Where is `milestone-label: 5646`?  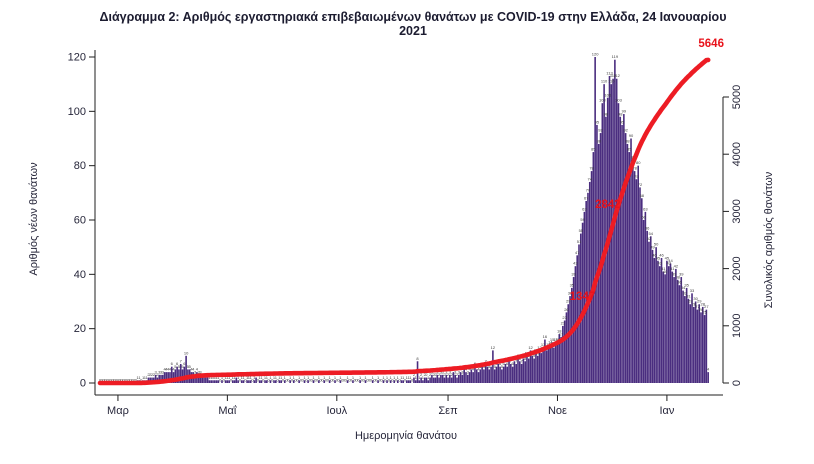
milestone-label: 5646 is located at coordinates (711, 44).